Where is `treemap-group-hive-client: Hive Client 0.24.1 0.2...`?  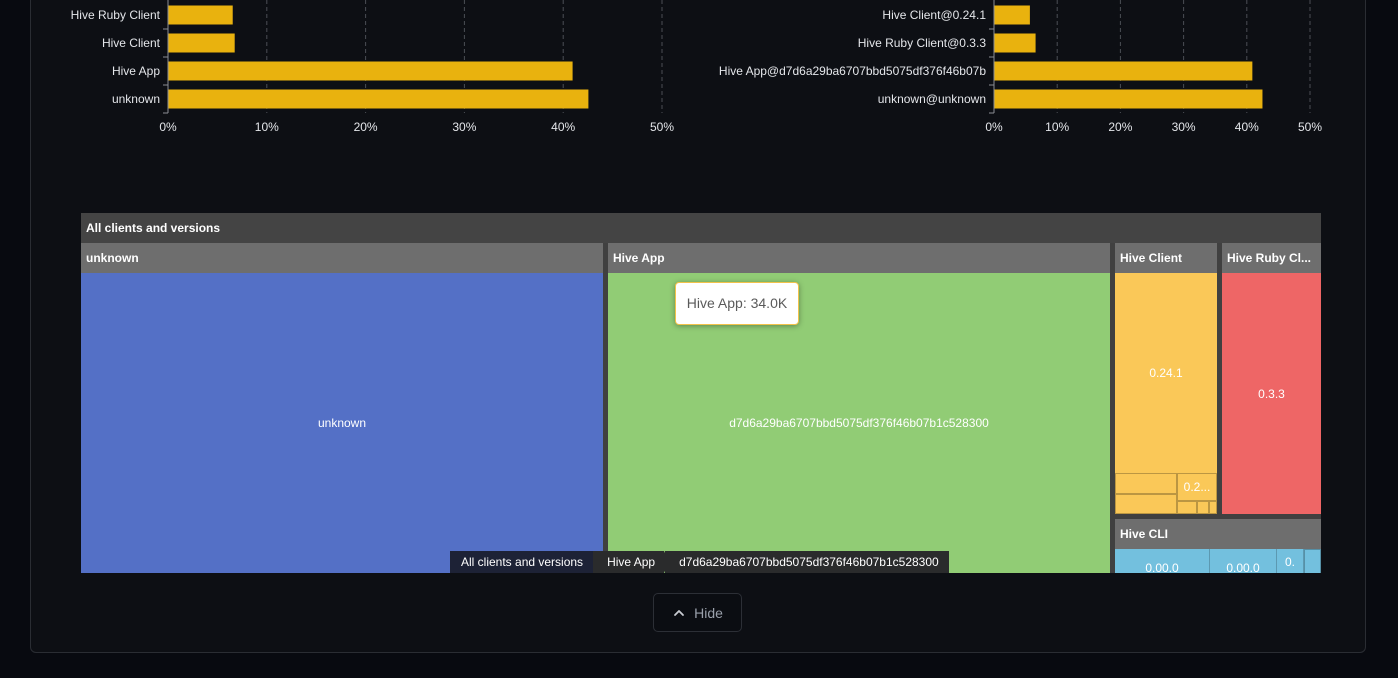 treemap-group-hive-client: Hive Client 0.24.1 0.2... is located at coordinates (1166, 379).